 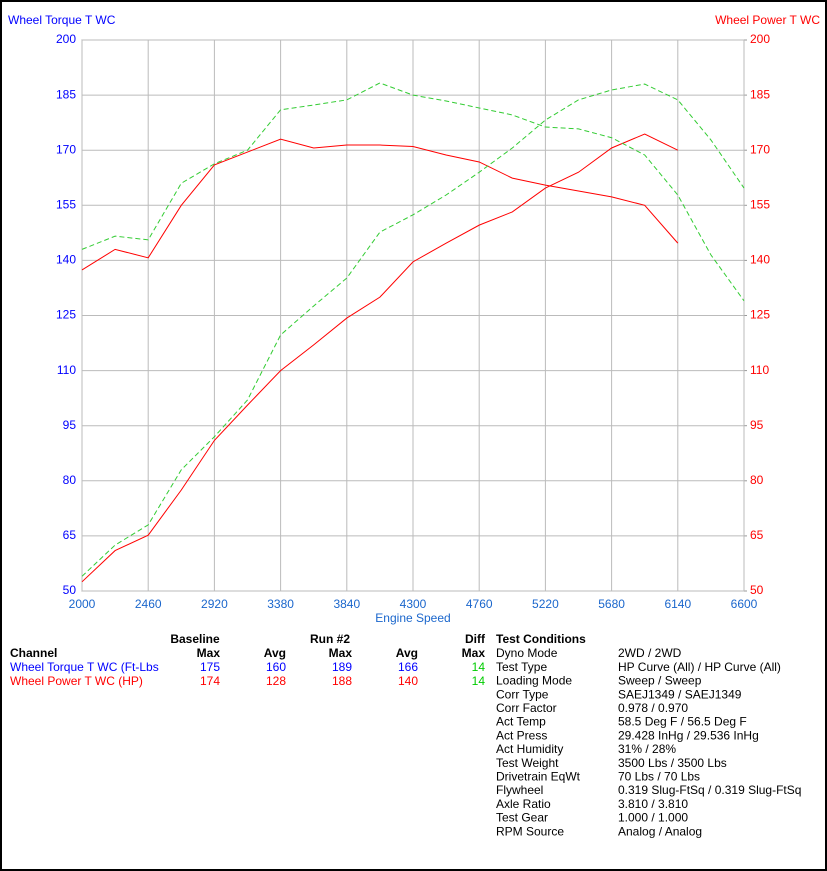 What do you see at coordinates (519, 790) in the screenshot?
I see `condition-label: Flywheel` at bounding box center [519, 790].